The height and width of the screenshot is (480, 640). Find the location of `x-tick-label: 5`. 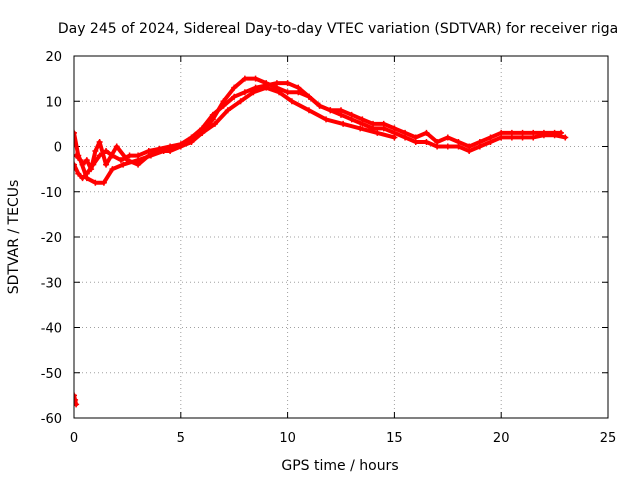

x-tick-label: 5 is located at coordinates (181, 438).